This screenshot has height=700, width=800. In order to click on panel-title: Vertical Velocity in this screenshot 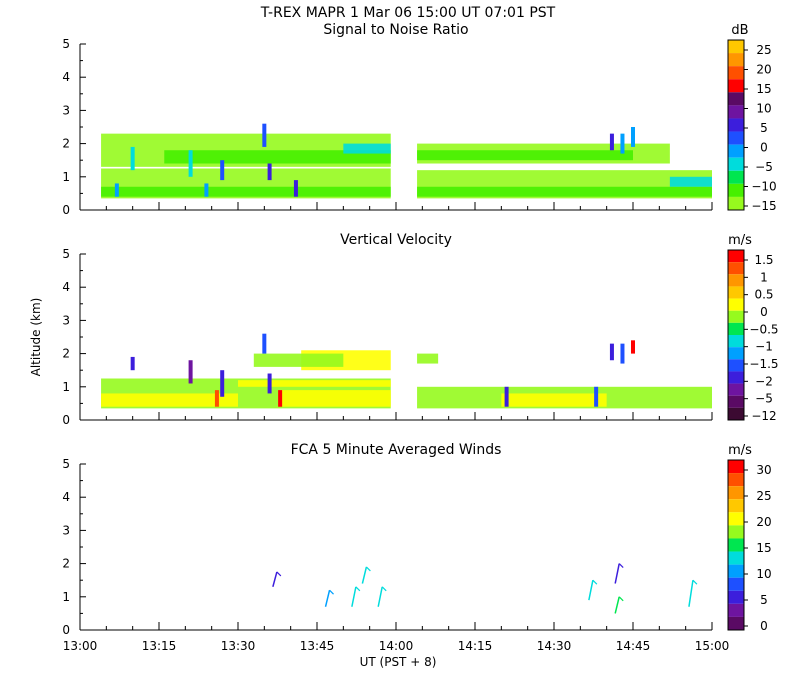, I will do `click(396, 240)`.